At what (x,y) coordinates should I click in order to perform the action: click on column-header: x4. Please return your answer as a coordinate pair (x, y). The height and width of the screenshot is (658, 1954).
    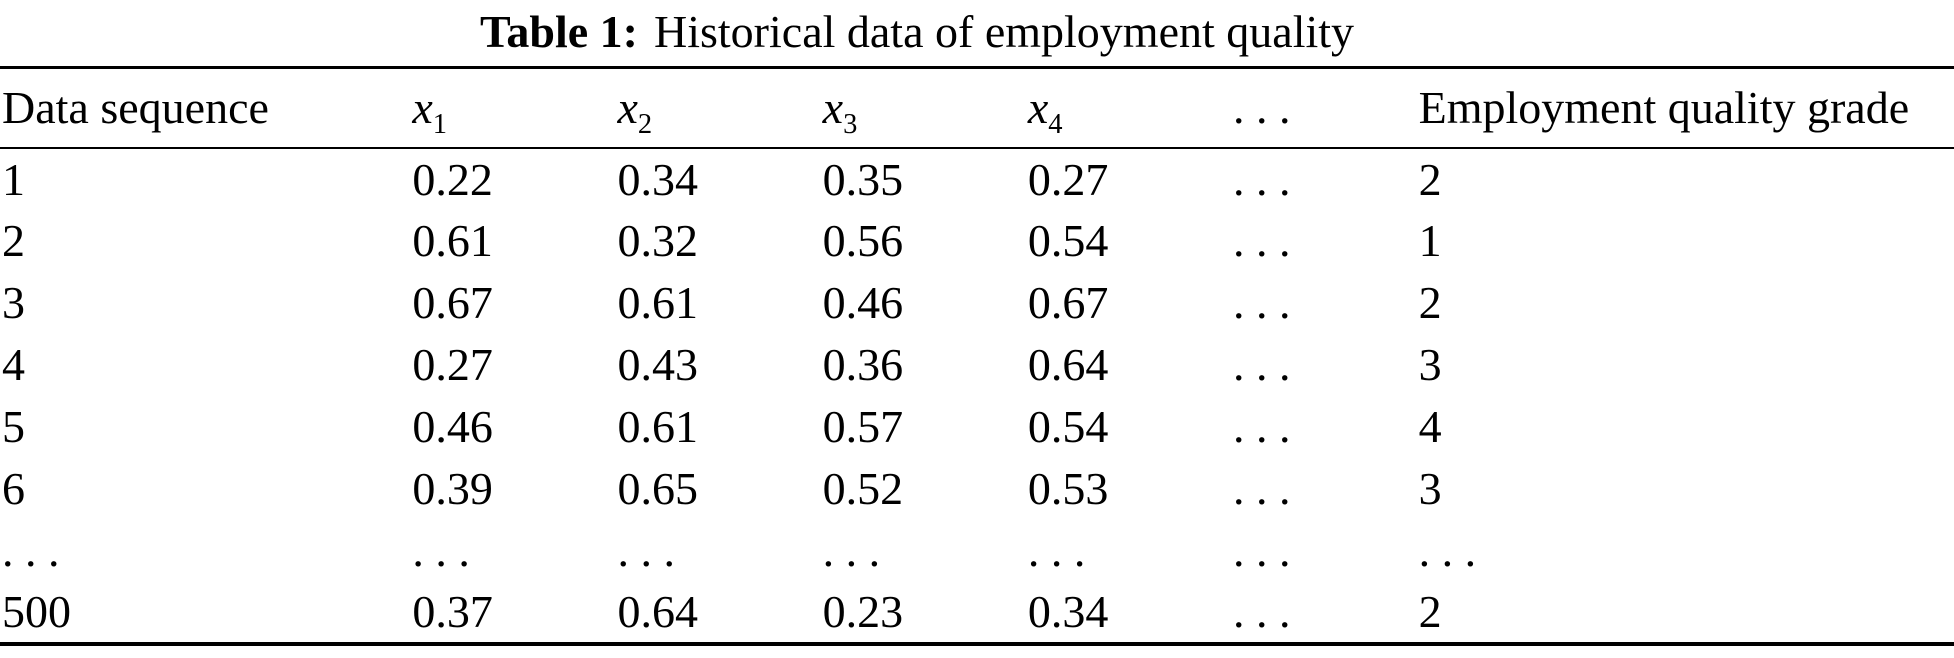
    Looking at the image, I should click on (1128, 108).